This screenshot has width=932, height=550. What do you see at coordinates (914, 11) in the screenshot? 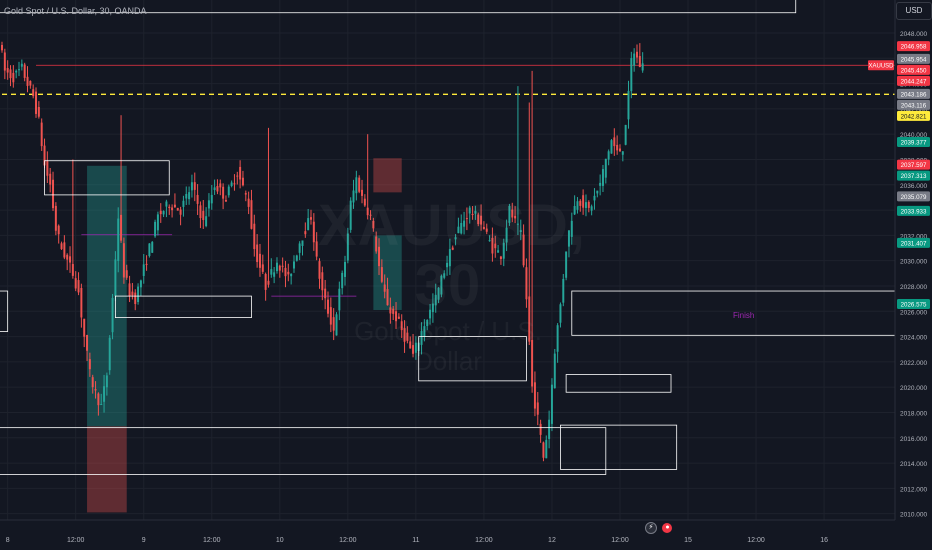
I see `currency-selector: USD` at bounding box center [914, 11].